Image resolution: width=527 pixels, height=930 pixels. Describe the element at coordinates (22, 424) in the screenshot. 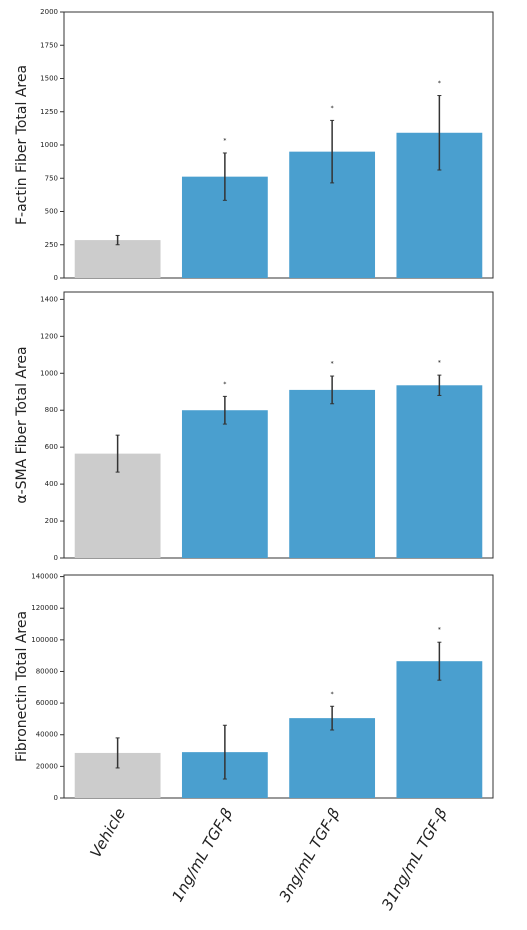

I see `y-axis-label: α-SMA Fiber Total Area` at that location.